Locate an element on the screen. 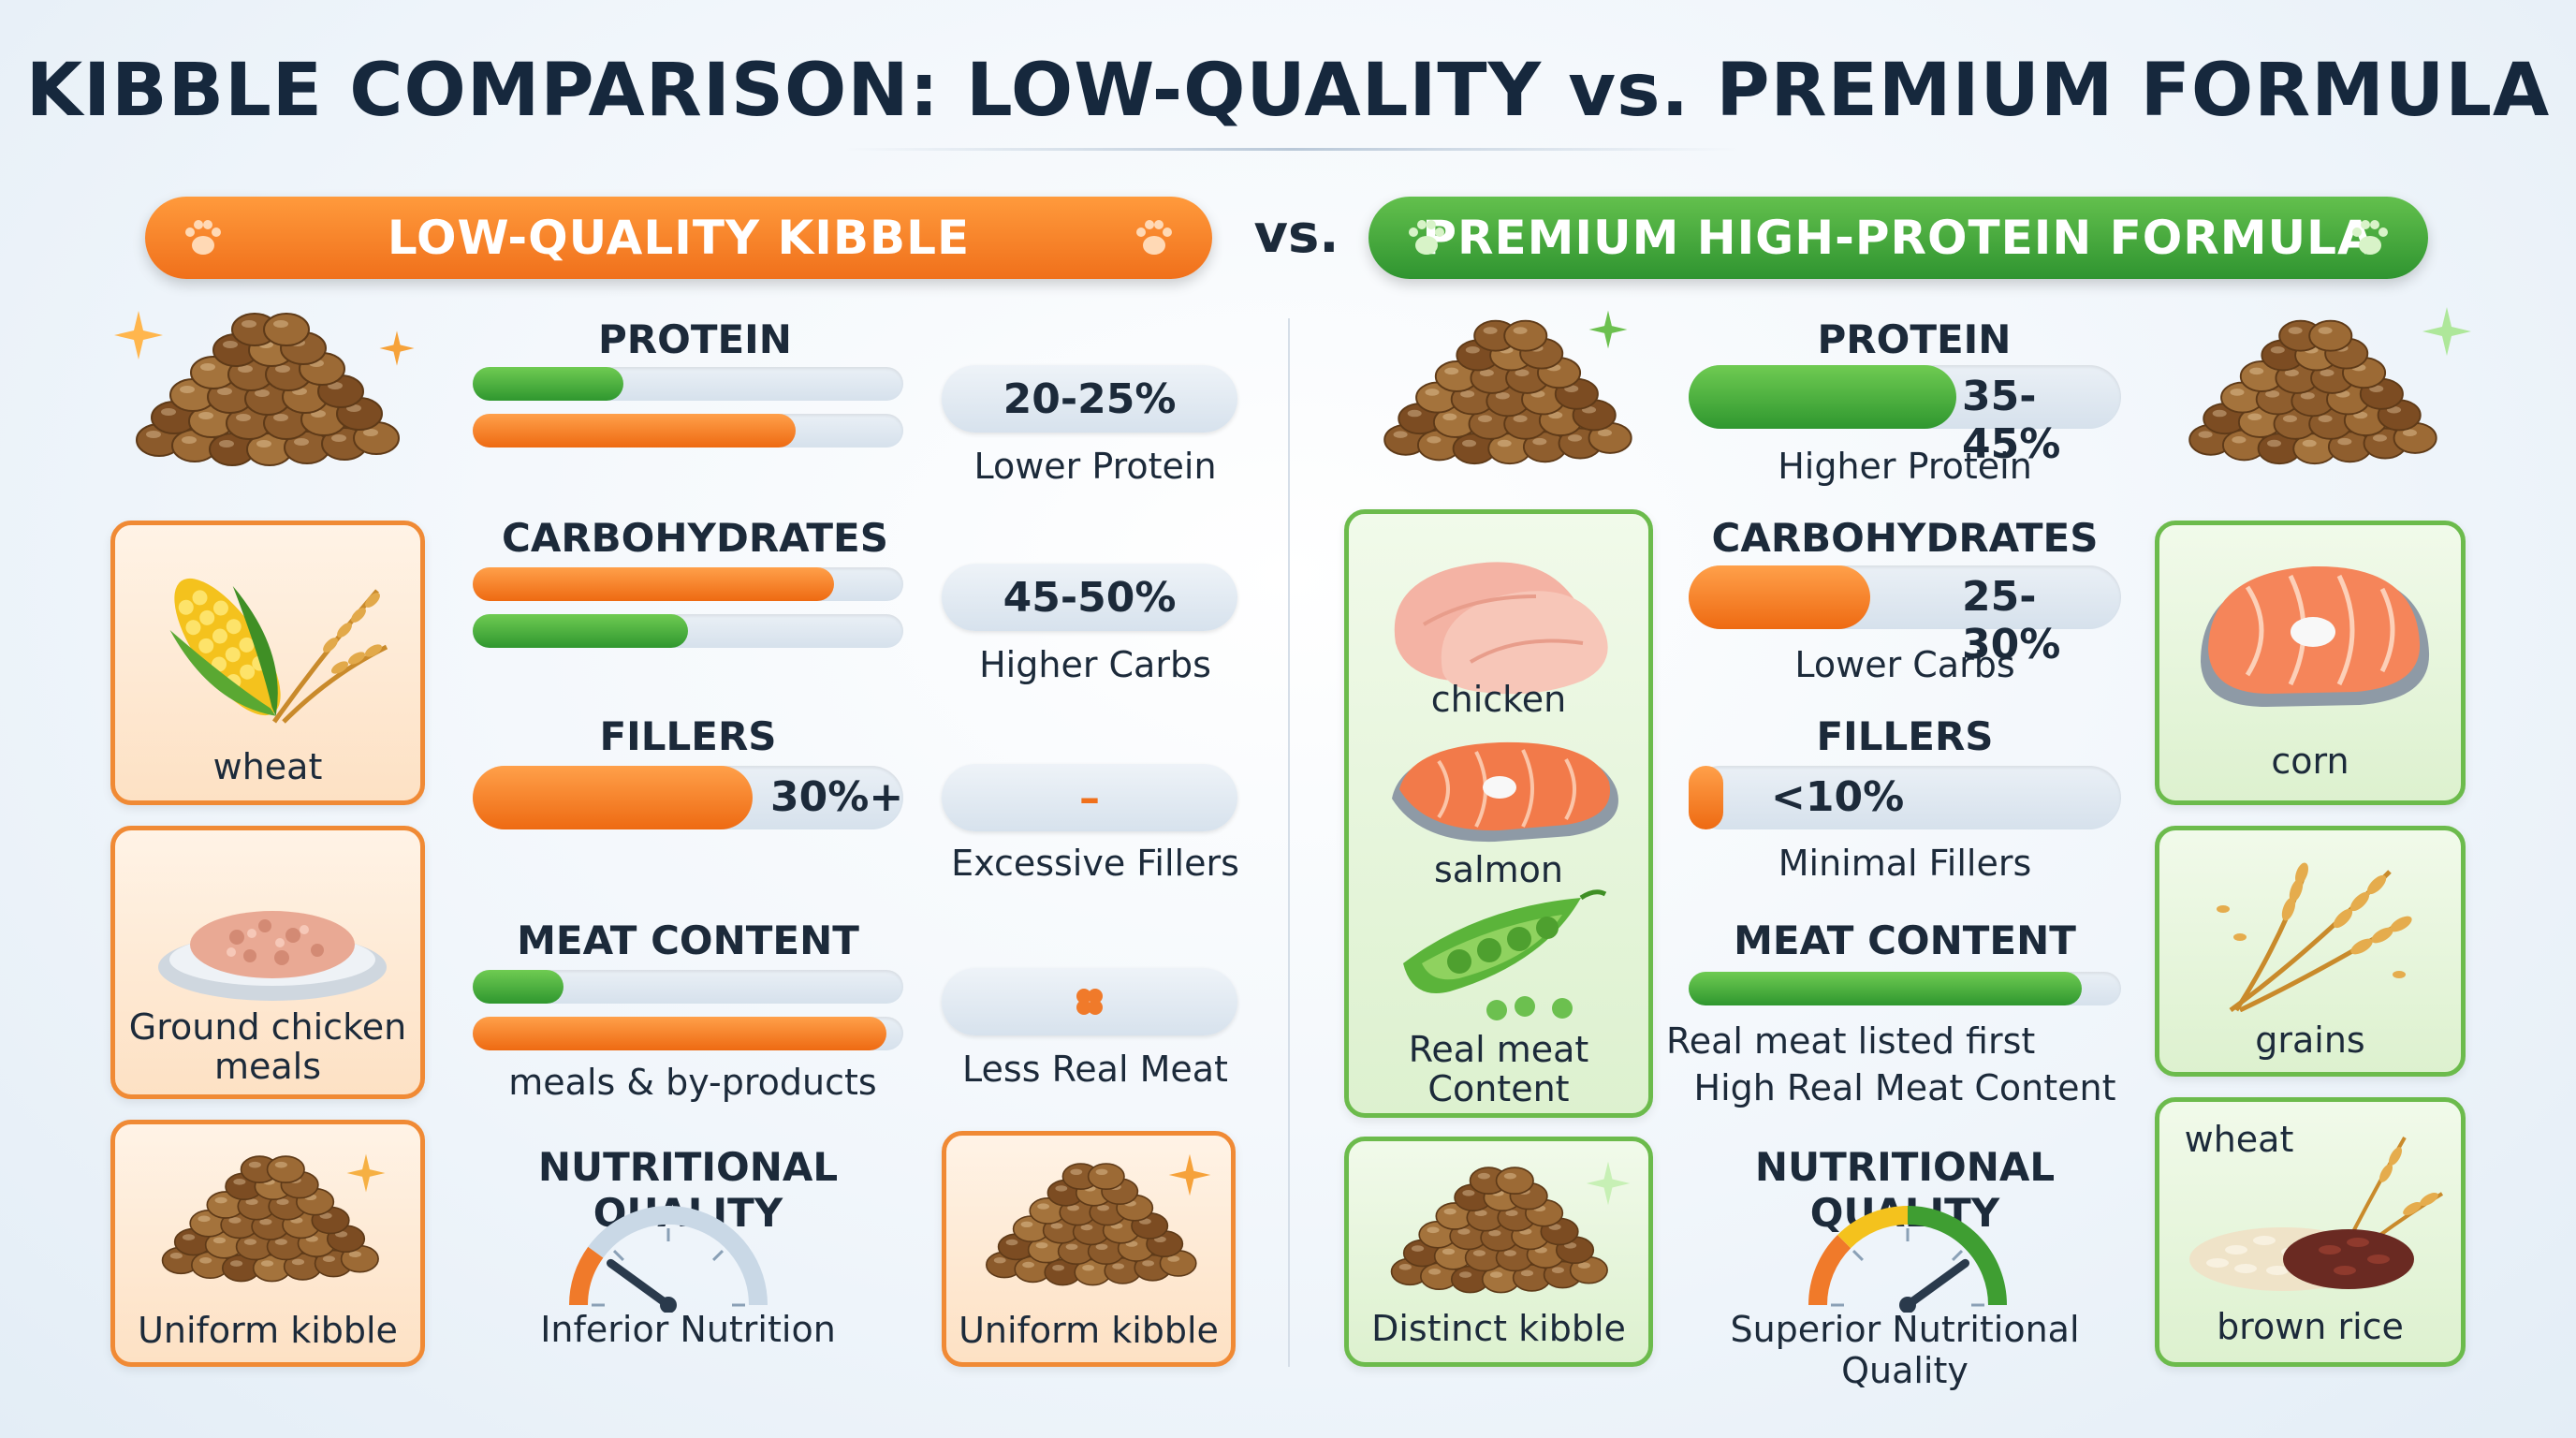  low-carbs-pill: 45-50% is located at coordinates (1089, 597).